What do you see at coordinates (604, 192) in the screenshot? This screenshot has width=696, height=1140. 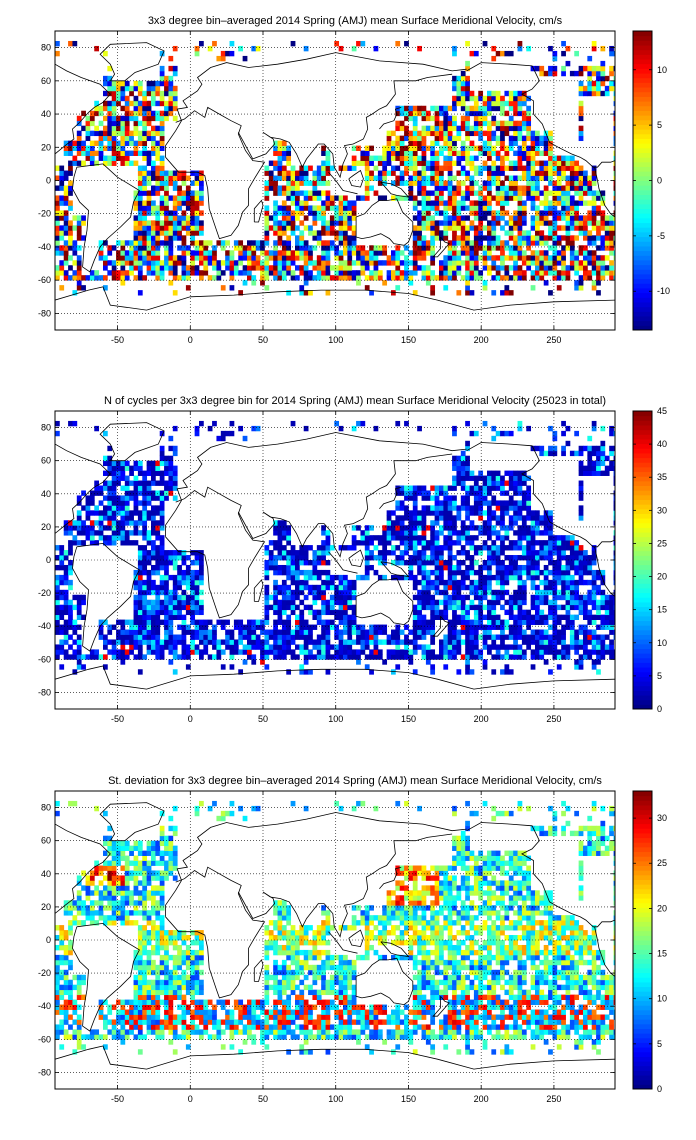 I see `coastline` at bounding box center [604, 192].